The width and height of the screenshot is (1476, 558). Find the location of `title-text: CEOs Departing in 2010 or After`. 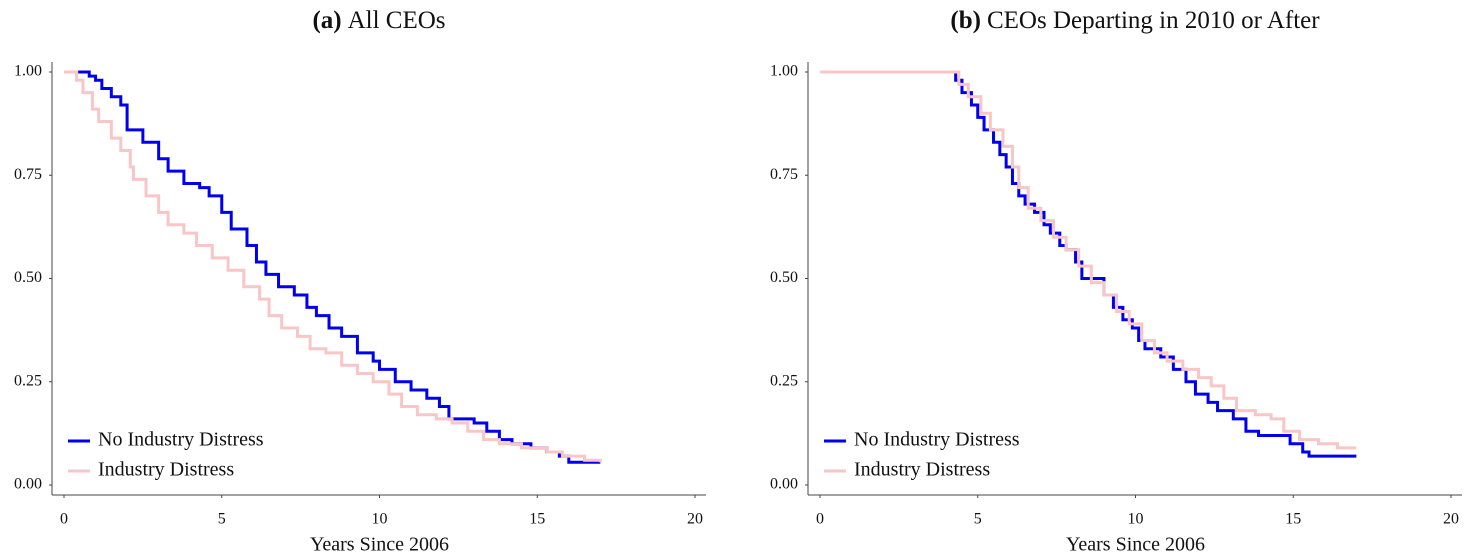

title-text: CEOs Departing in 2010 or After is located at coordinates (1153, 20).